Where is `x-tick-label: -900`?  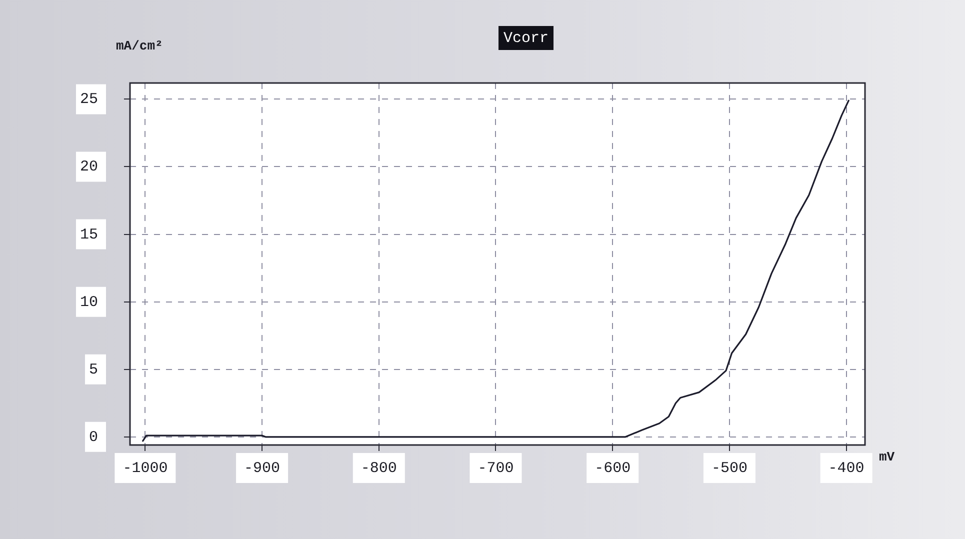 x-tick-label: -900 is located at coordinates (262, 468).